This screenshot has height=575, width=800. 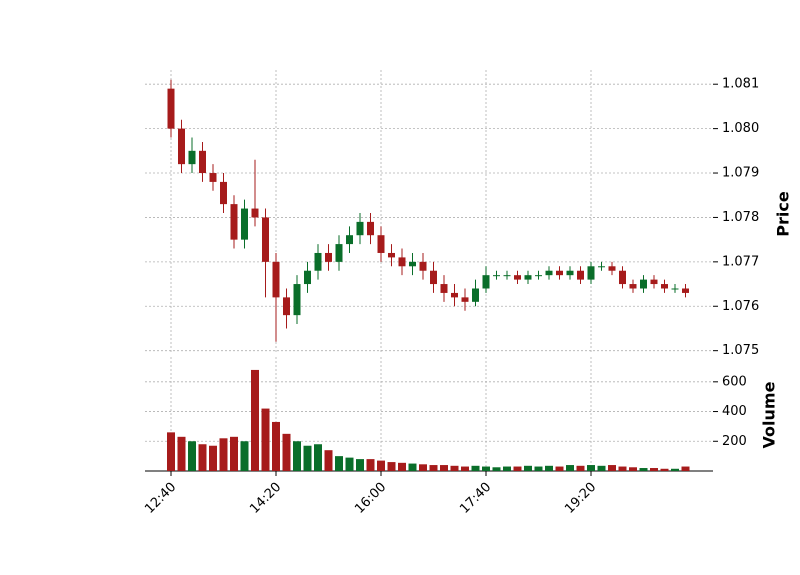 What do you see at coordinates (160, 498) in the screenshot?
I see `x-tick-label: 12:40` at bounding box center [160, 498].